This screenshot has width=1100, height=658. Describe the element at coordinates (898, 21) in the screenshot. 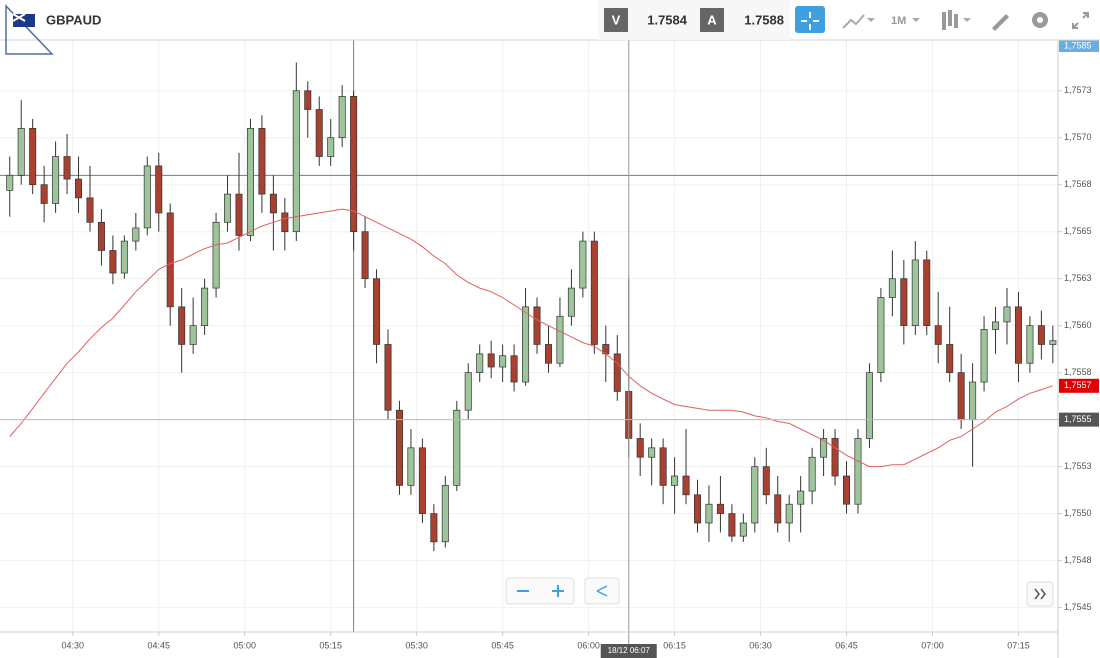

I see `timeframe: 1M` at that location.